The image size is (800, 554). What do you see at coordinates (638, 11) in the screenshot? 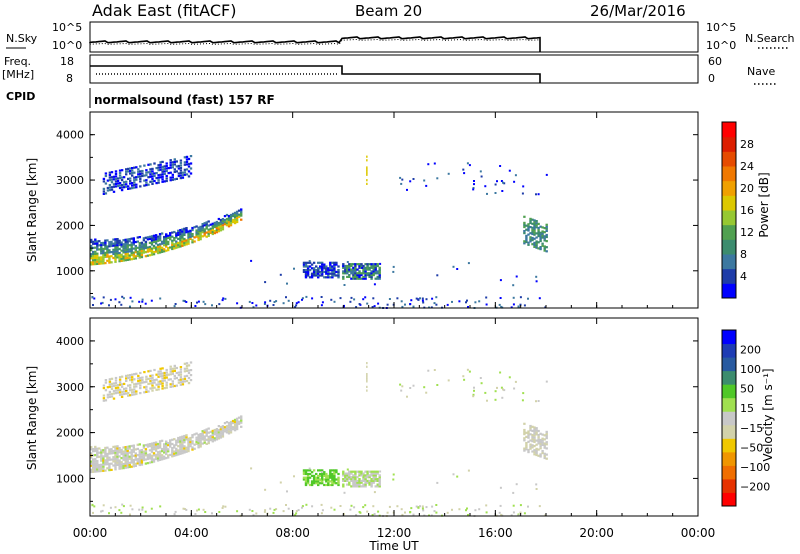
I see `date-title: 26/Mar/2016` at bounding box center [638, 11].